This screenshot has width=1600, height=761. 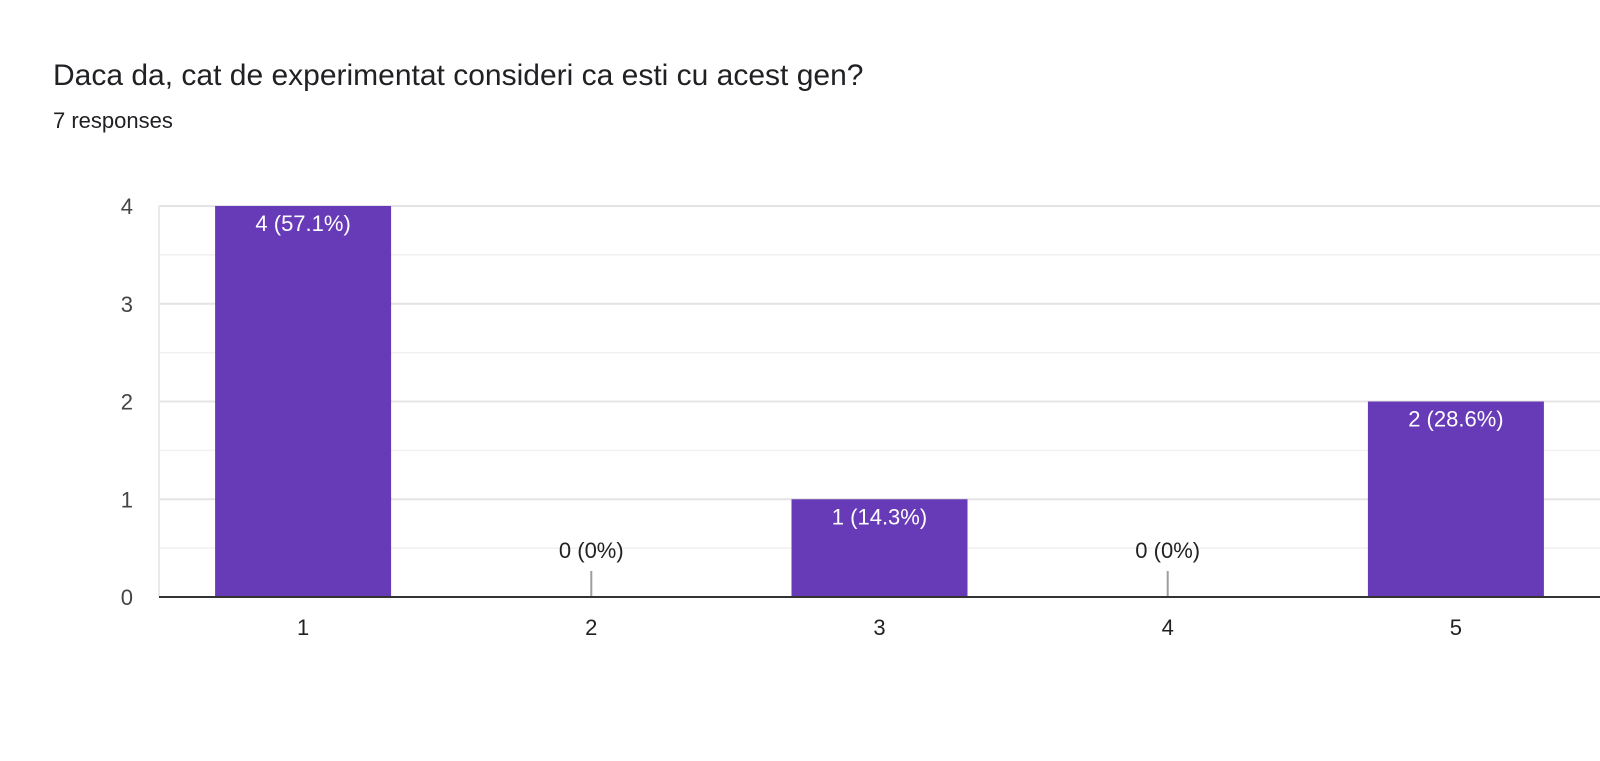 What do you see at coordinates (127, 304) in the screenshot?
I see `y-tick-label-3: 3` at bounding box center [127, 304].